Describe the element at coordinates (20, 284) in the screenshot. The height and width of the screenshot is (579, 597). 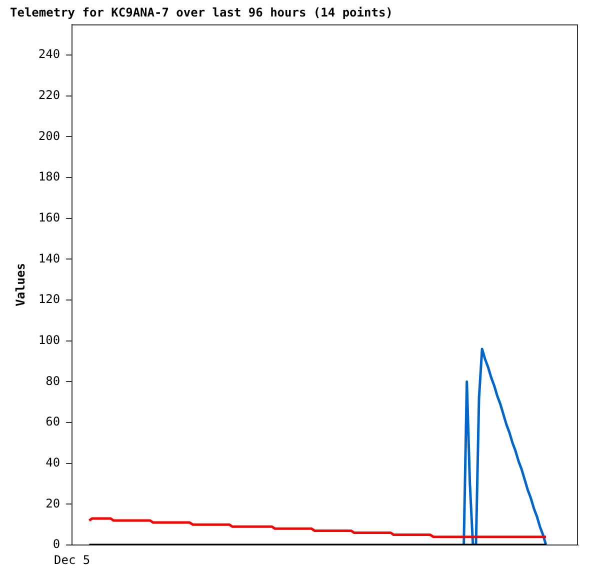
I see `y-axis-title: Values` at that location.